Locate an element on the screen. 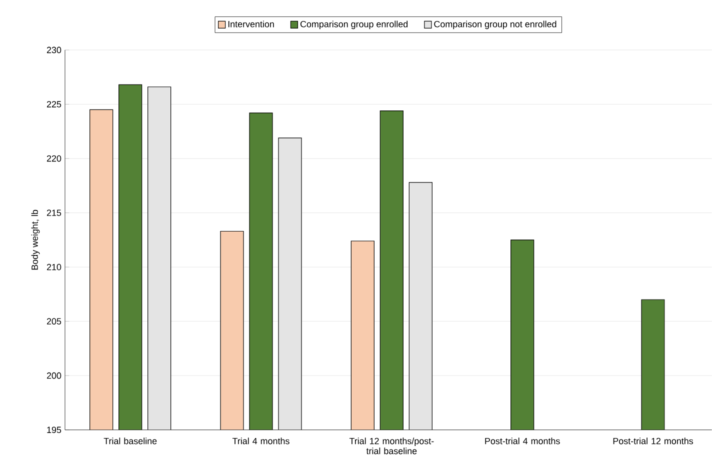  legend-label: Intervention is located at coordinates (251, 24).